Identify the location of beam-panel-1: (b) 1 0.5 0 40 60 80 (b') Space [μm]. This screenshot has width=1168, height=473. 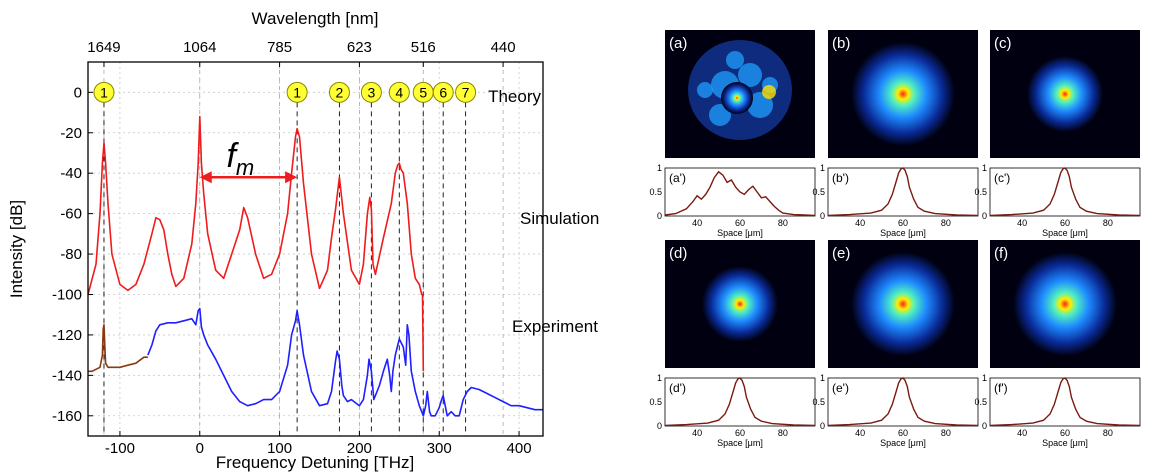
(895, 134).